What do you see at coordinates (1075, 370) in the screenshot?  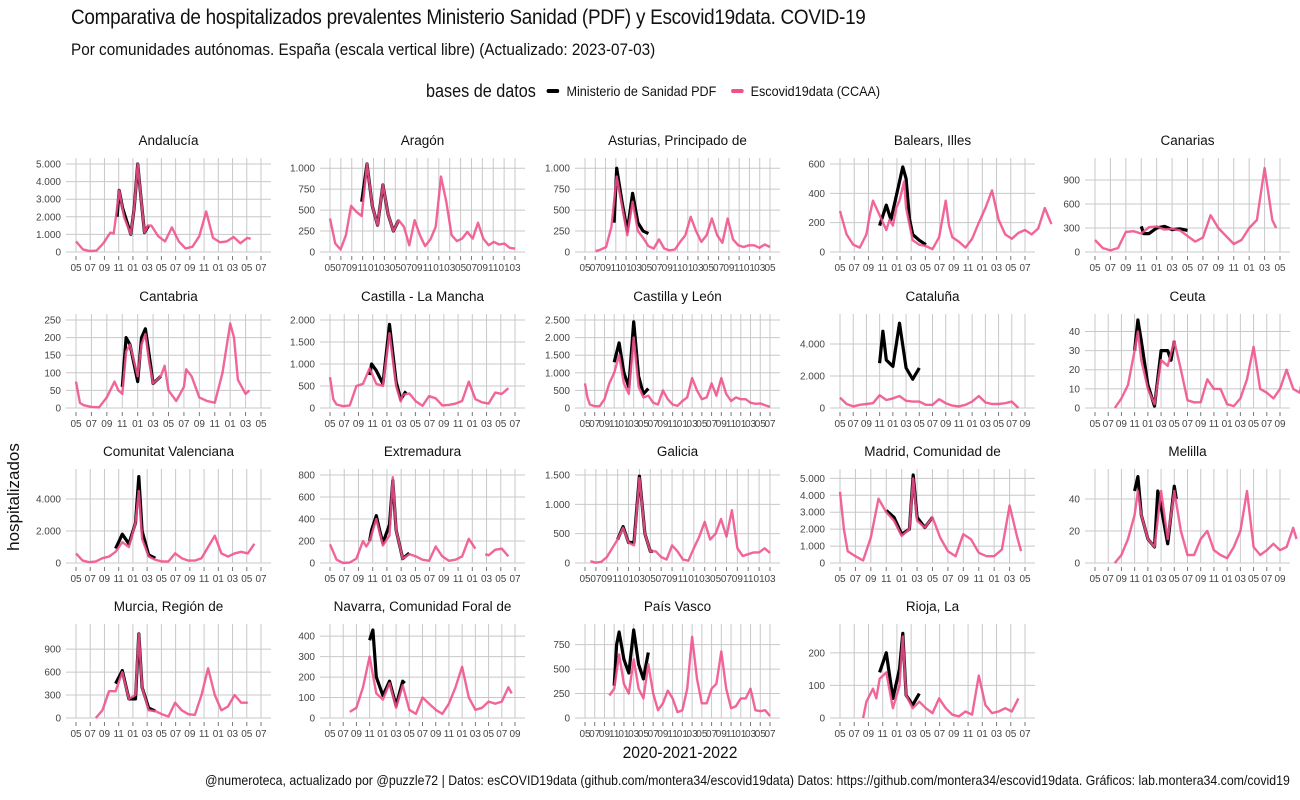 I see `y-tick-label: 20` at bounding box center [1075, 370].